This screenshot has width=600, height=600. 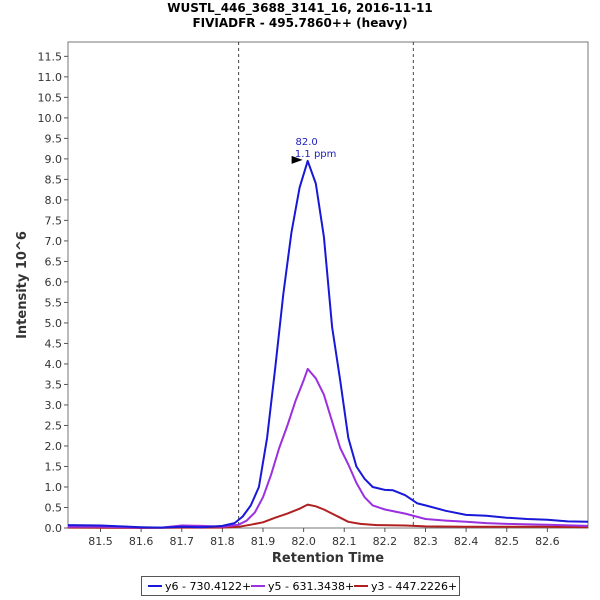 What do you see at coordinates (263, 541) in the screenshot?
I see `x-tick-label: 81.9` at bounding box center [263, 541].